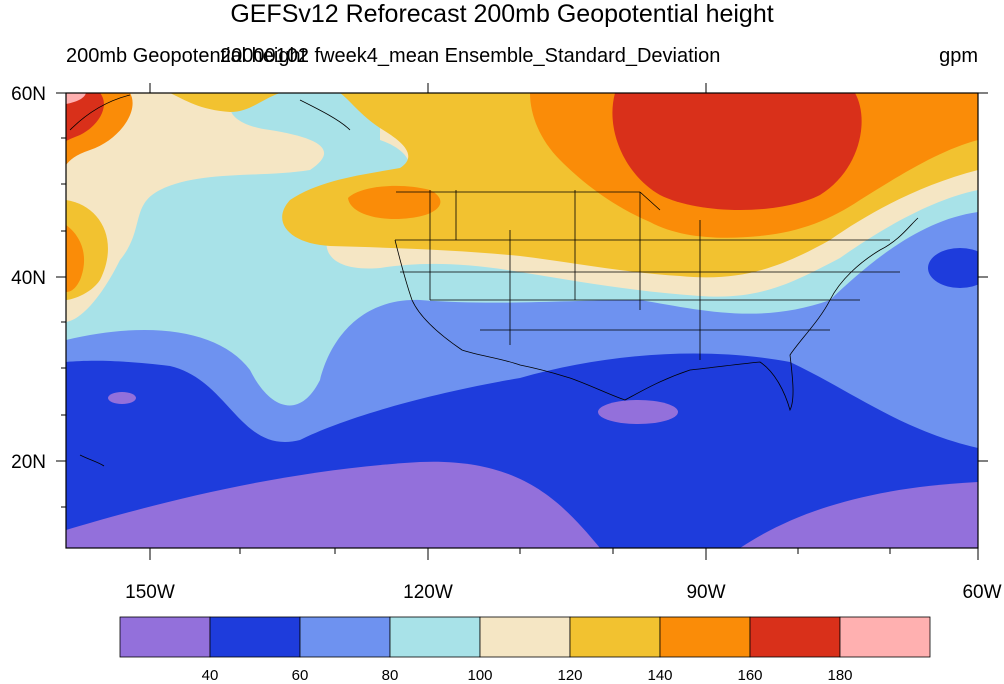 The image size is (1004, 684). Describe the element at coordinates (28, 462) in the screenshot. I see `lat-label-20n: 20N` at that location.